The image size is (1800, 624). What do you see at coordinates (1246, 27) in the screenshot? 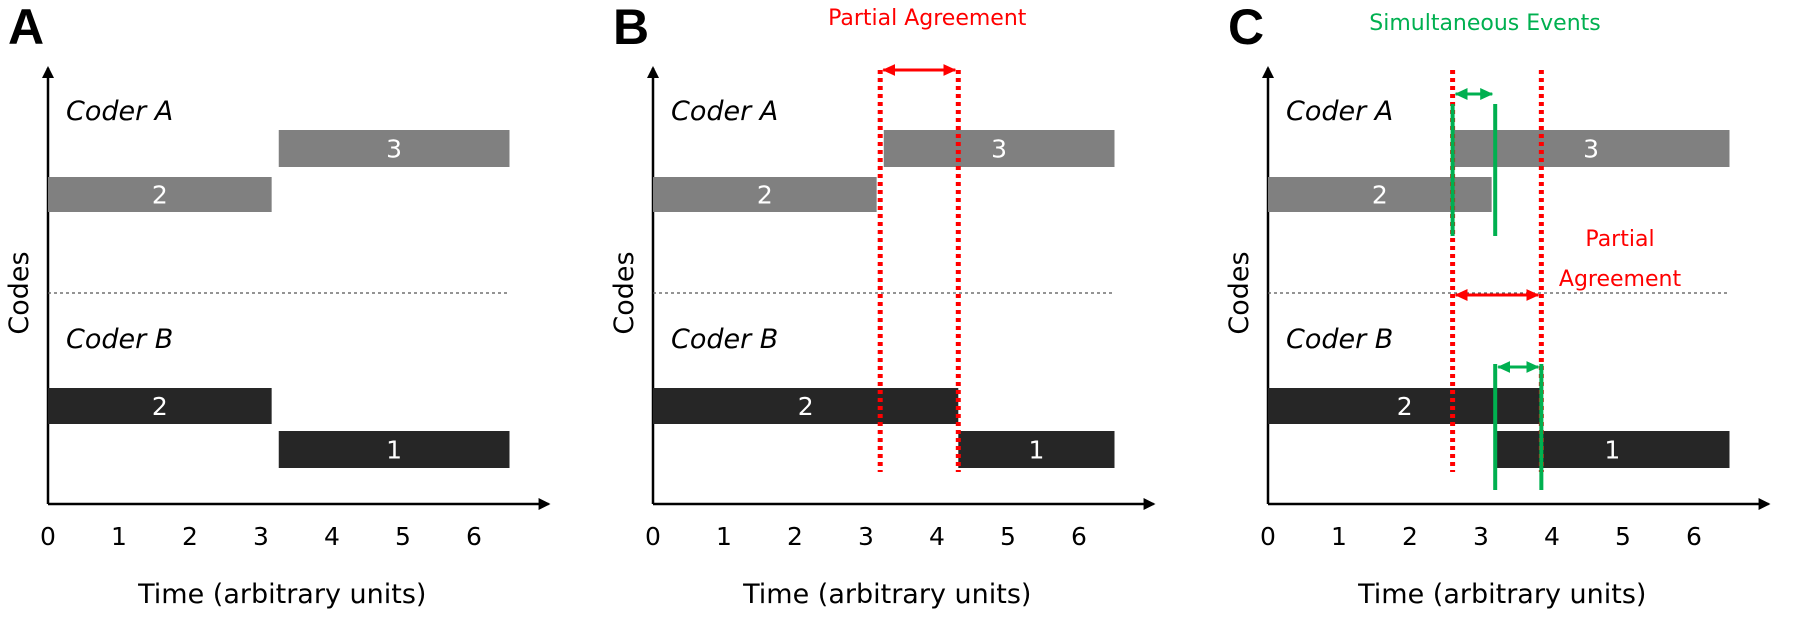
I see `panel-letter: C` at bounding box center [1246, 27].